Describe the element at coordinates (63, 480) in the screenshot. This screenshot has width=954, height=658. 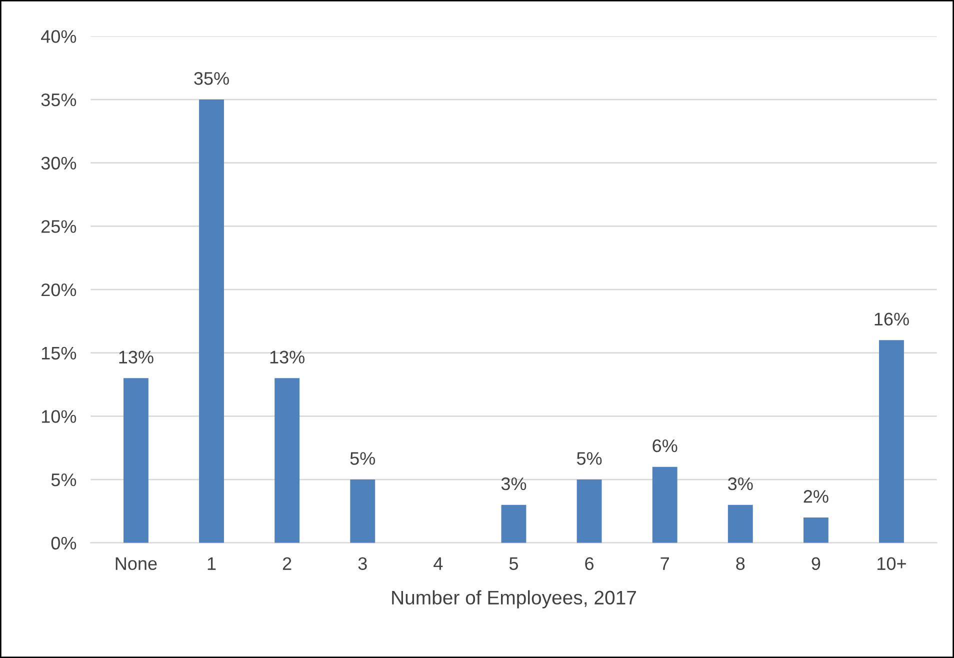
I see `y-tick-label: 5%` at that location.